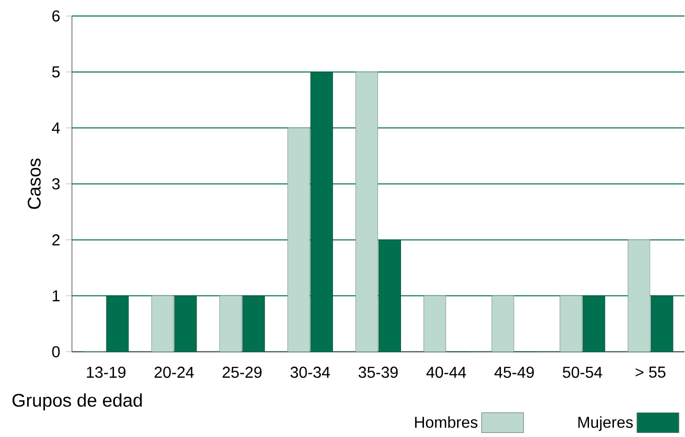 Image resolution: width=685 pixels, height=437 pixels. What do you see at coordinates (56, 352) in the screenshot?
I see `y-tick-label: 0` at bounding box center [56, 352].